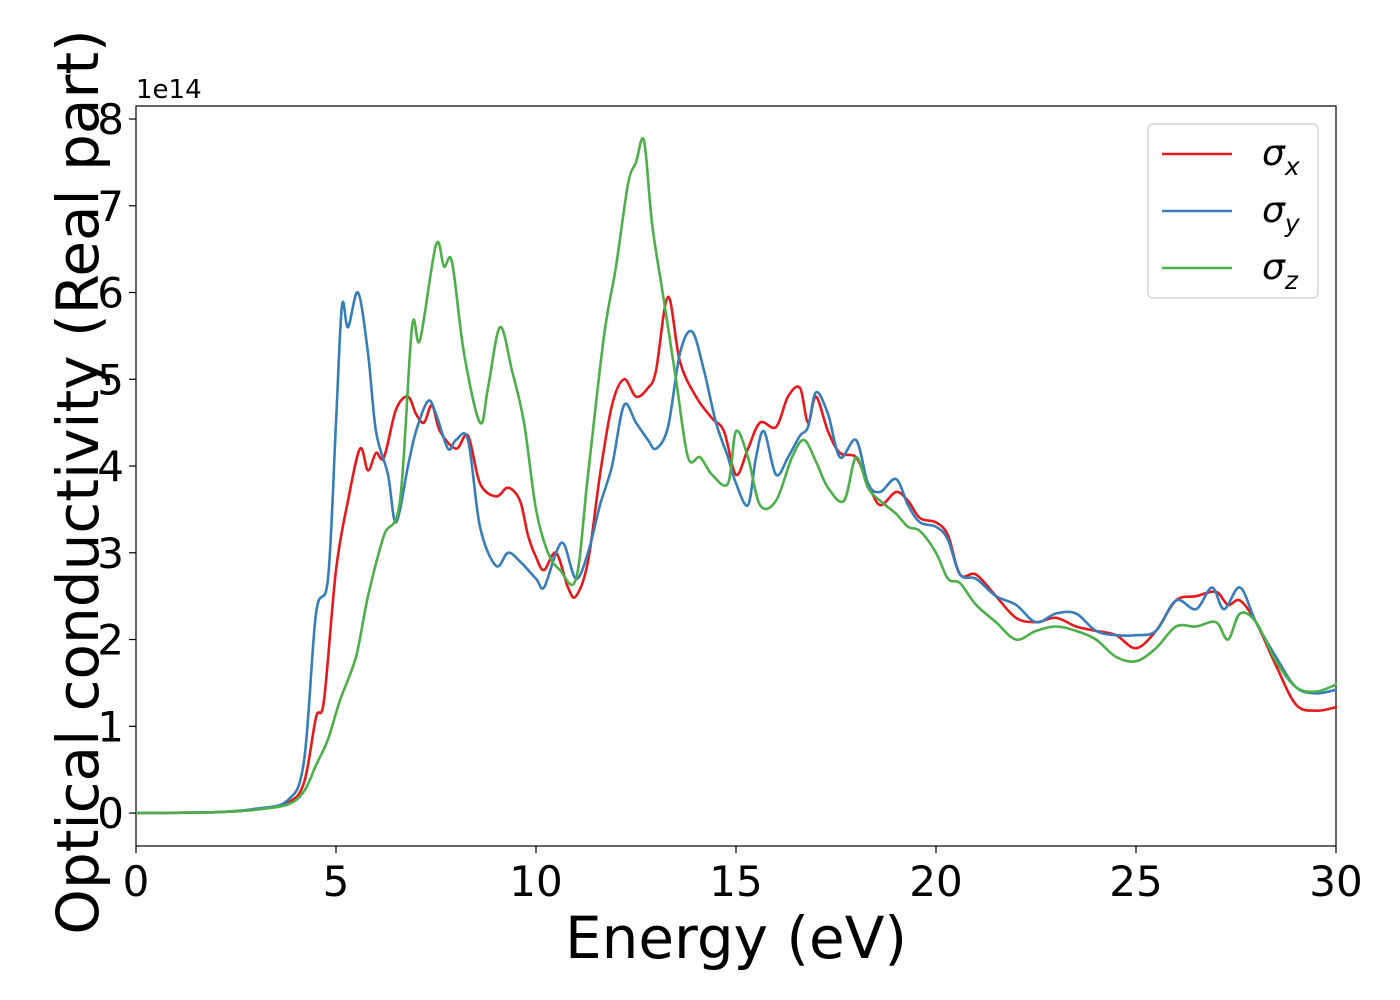 This screenshot has width=1400, height=1000. Describe the element at coordinates (1291, 280) in the screenshot. I see `legend-label-subscript: z` at that location.